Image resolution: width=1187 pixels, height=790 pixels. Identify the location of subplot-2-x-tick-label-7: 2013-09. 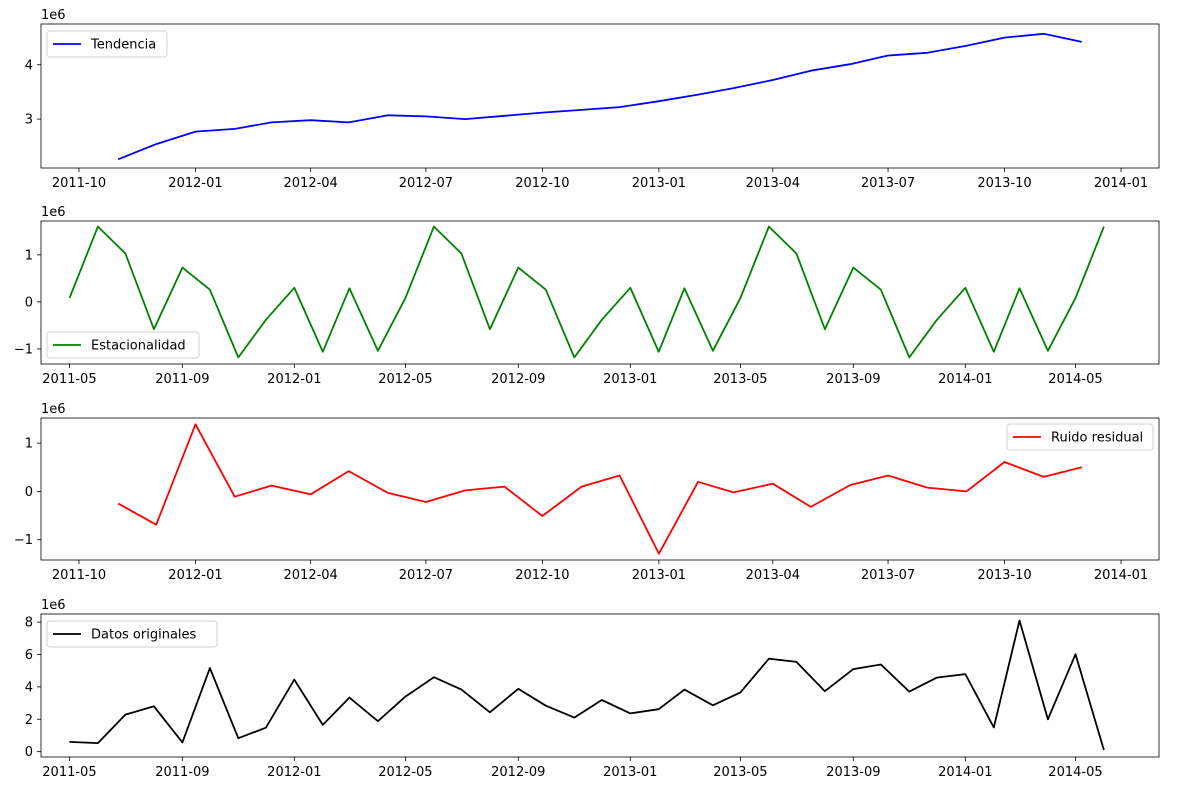
(853, 379).